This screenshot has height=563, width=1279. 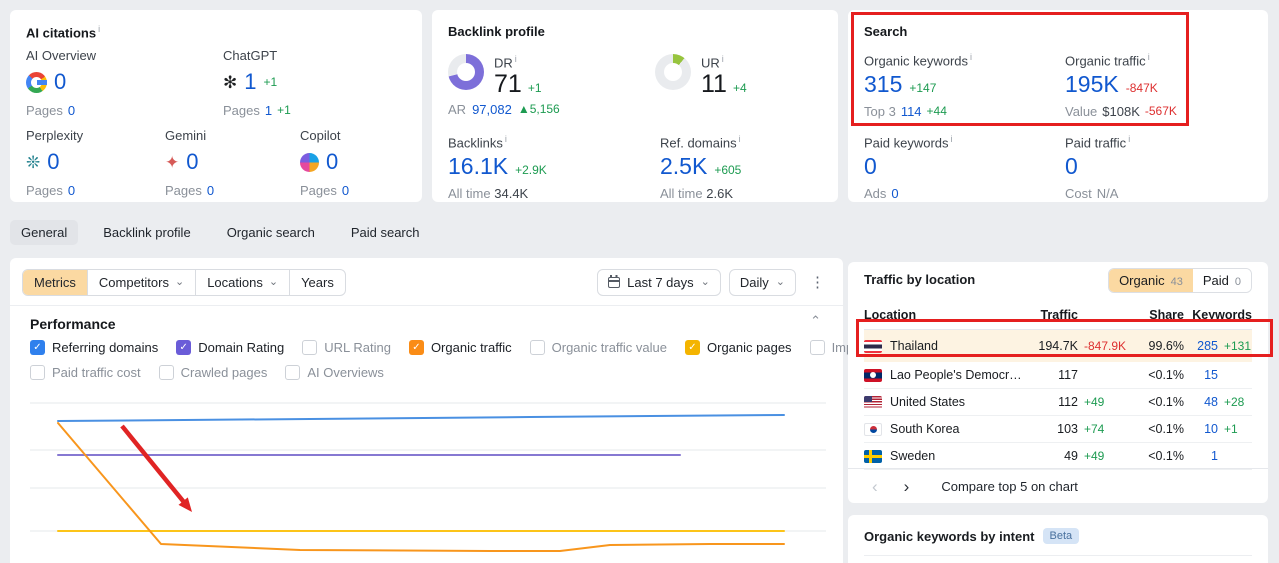 I want to click on locations-pager: ‹ › Compare top 5 on chart, so click(x=1058, y=486).